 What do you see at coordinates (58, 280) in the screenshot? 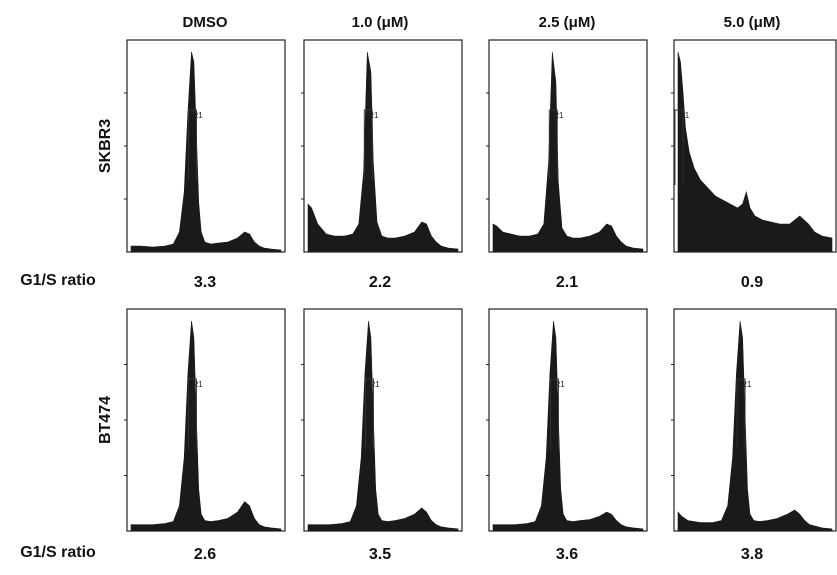
I see `ratio-label-row-0: G1/S ratio` at bounding box center [58, 280].